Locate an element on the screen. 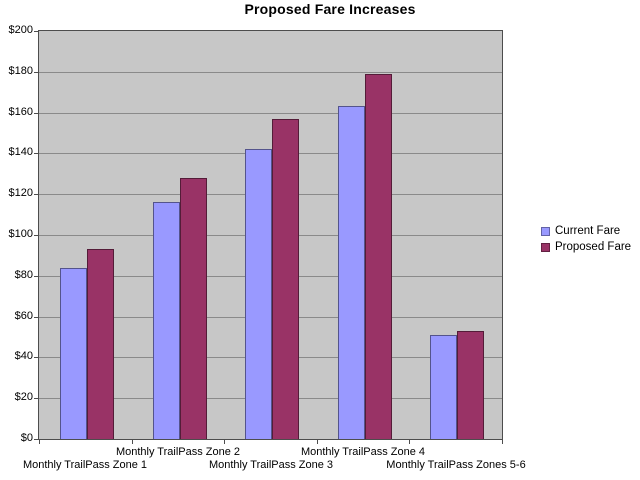  x-axis-category-label: Monthly TrailPass Zone 3 is located at coordinates (271, 465).